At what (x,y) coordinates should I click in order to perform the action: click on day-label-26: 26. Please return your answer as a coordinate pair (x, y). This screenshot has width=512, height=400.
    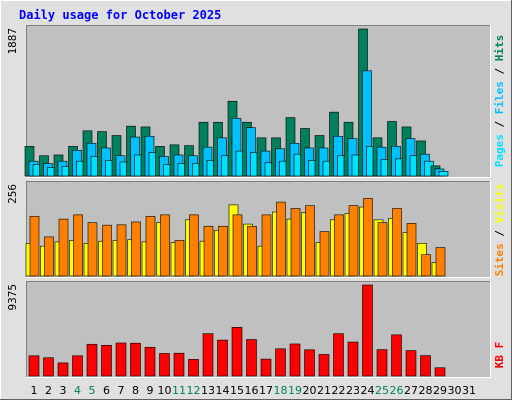
    Looking at the image, I should click on (397, 390).